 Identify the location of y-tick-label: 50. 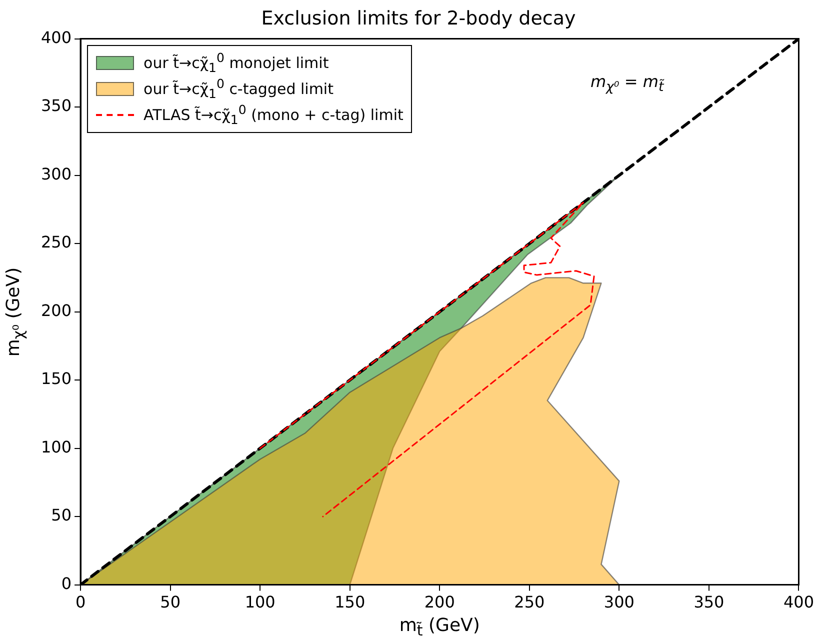
(61, 515).